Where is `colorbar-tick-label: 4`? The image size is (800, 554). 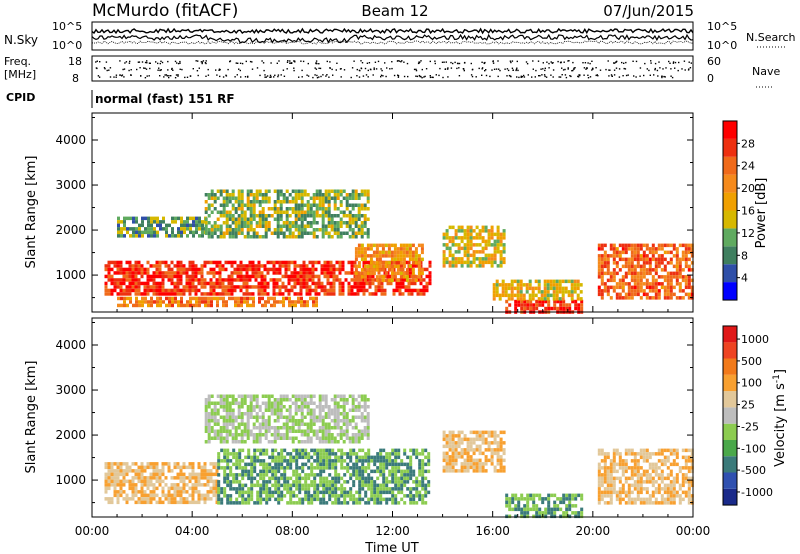
colorbar-tick-label: 4 is located at coordinates (744, 278).